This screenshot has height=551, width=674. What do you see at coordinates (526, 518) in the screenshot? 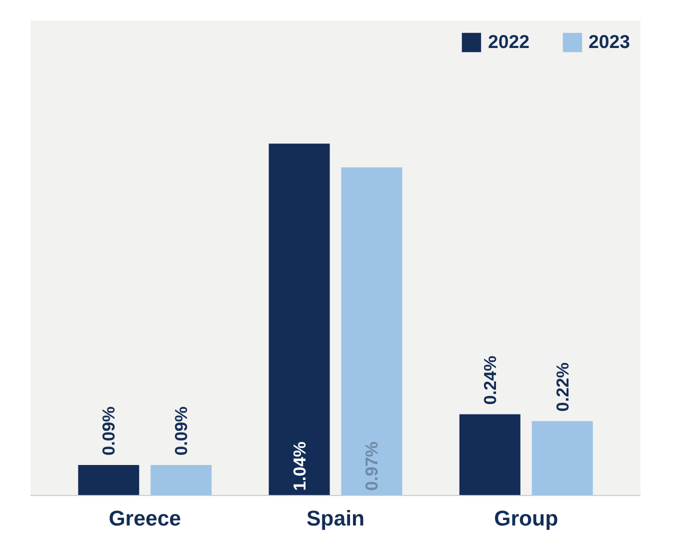
I see `x-tick-label: Group` at bounding box center [526, 518].